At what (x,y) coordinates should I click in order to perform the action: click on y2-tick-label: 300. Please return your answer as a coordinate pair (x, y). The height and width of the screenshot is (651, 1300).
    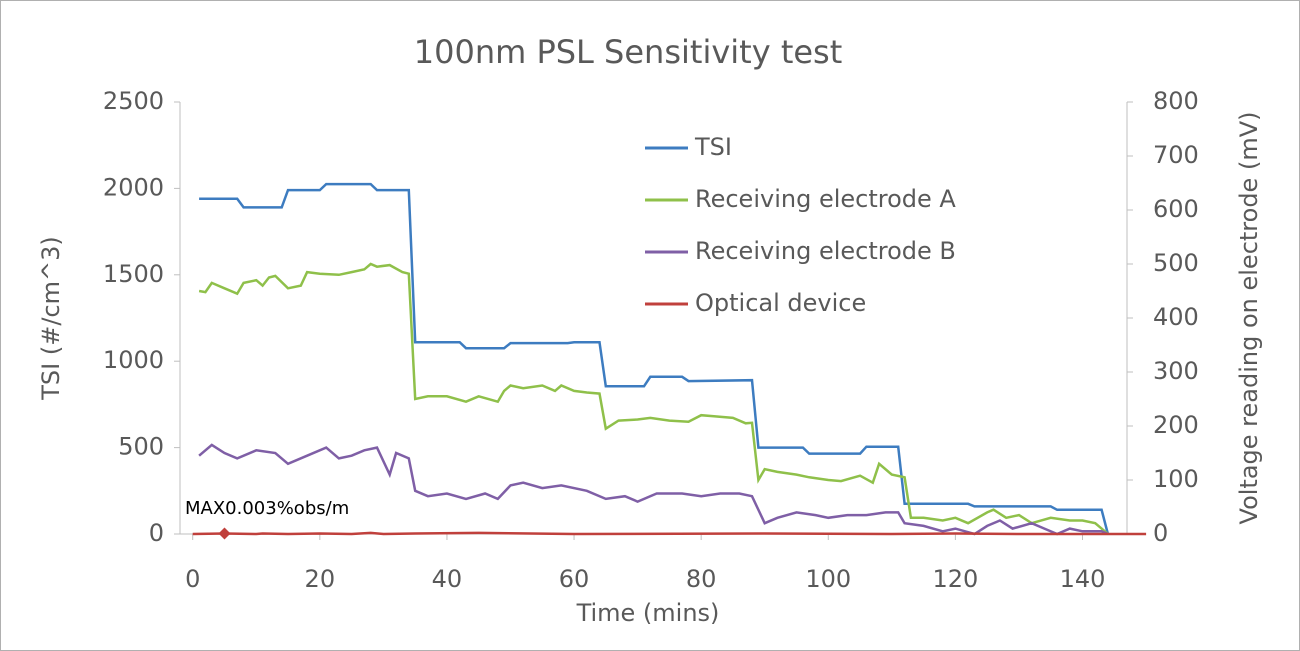
    Looking at the image, I should click on (1176, 371).